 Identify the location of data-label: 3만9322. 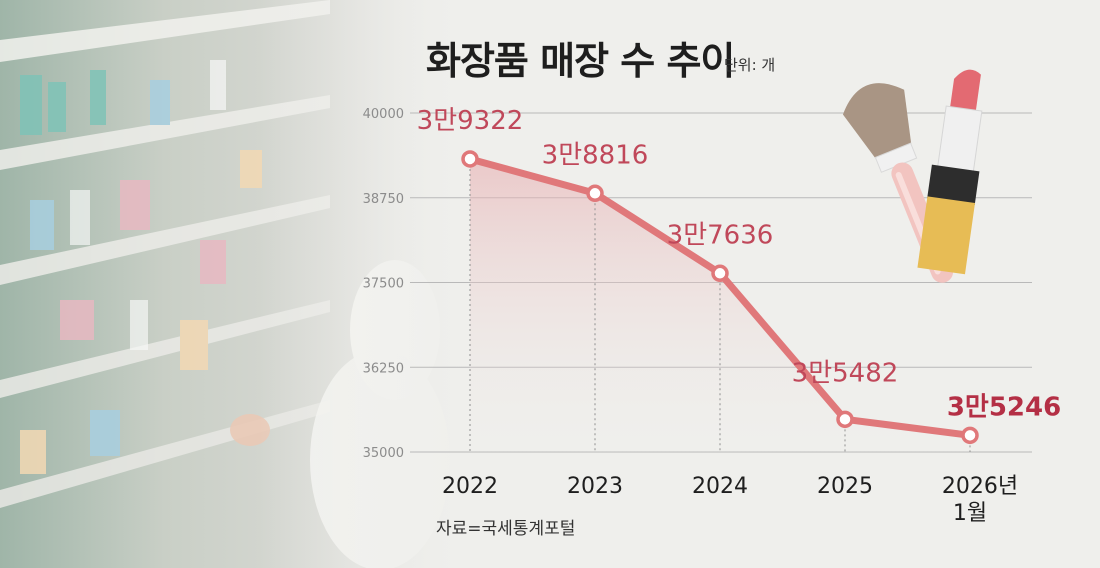
(470, 121).